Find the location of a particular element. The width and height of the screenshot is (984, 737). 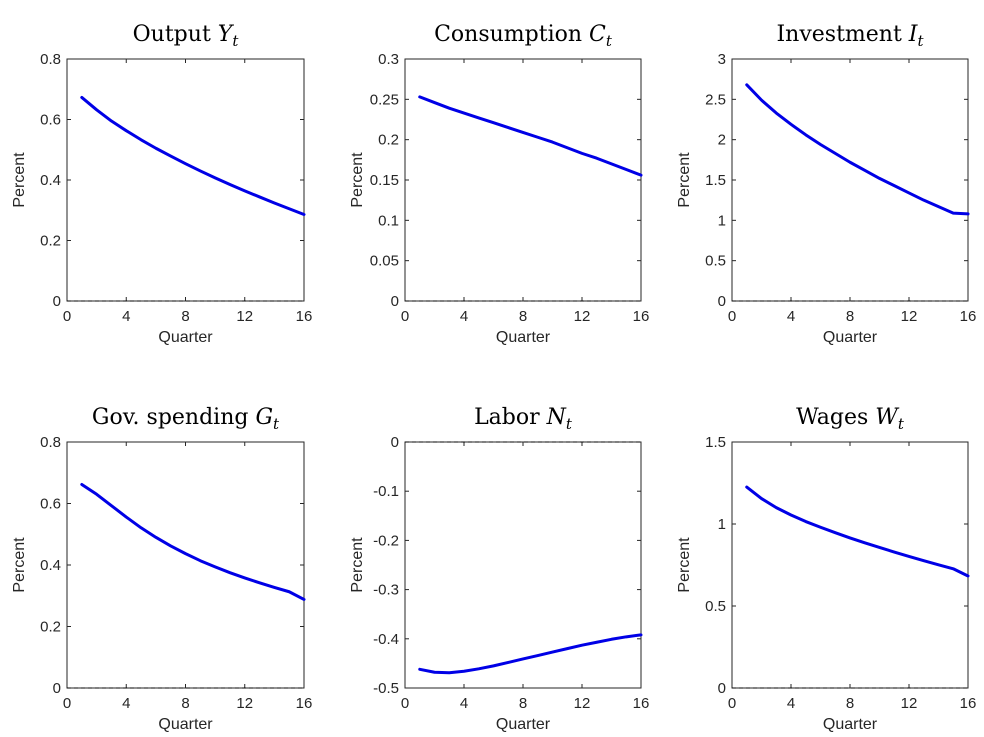

y-tick-label: -0.2 is located at coordinates (386, 540).